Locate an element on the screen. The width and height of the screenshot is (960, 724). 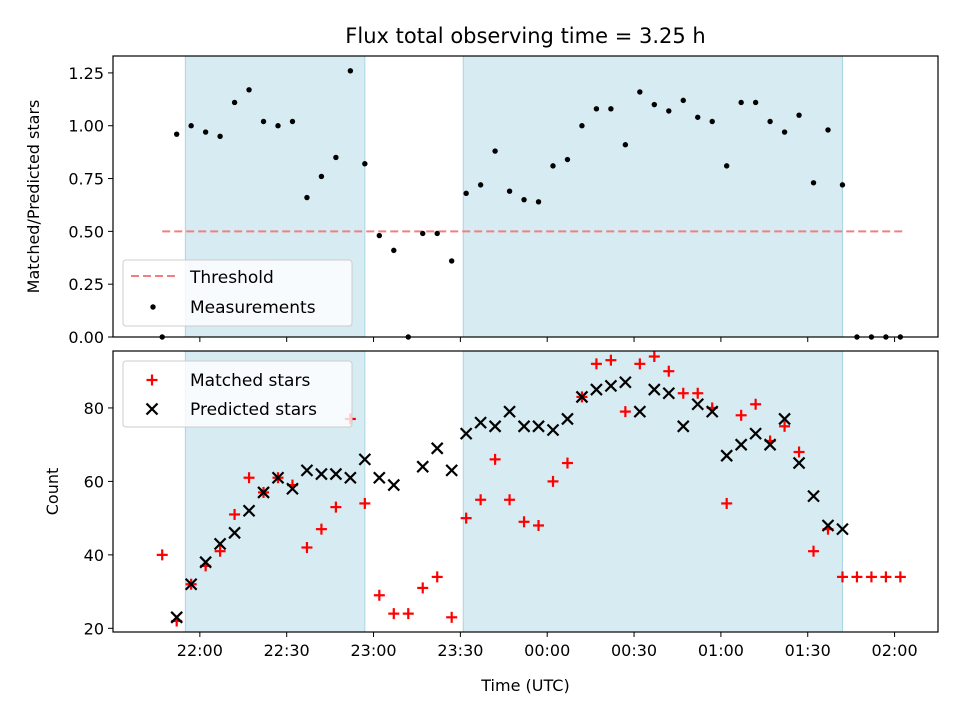
matched-stars-legend-label: Matched stars is located at coordinates (250, 381).